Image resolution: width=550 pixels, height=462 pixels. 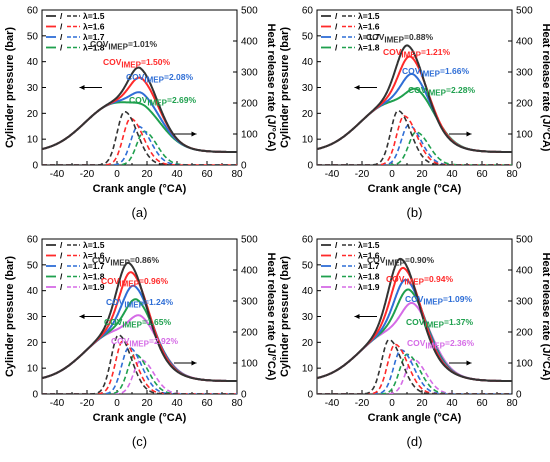 I want to click on cov-annotation: COVIMEP=1.66%, so click(x=435, y=72).